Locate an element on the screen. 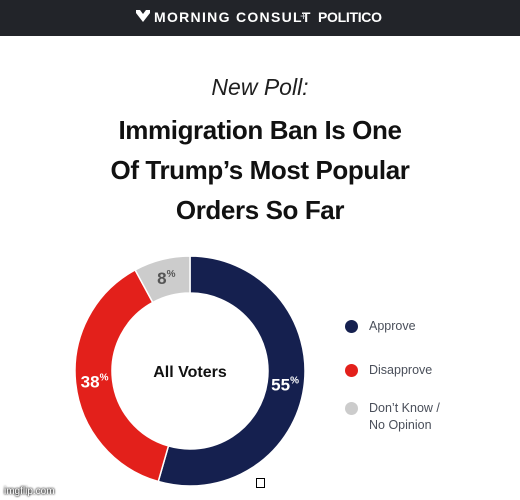 This screenshot has height=500, width=520. headline-line: Immigration Ban Is One is located at coordinates (260, 130).